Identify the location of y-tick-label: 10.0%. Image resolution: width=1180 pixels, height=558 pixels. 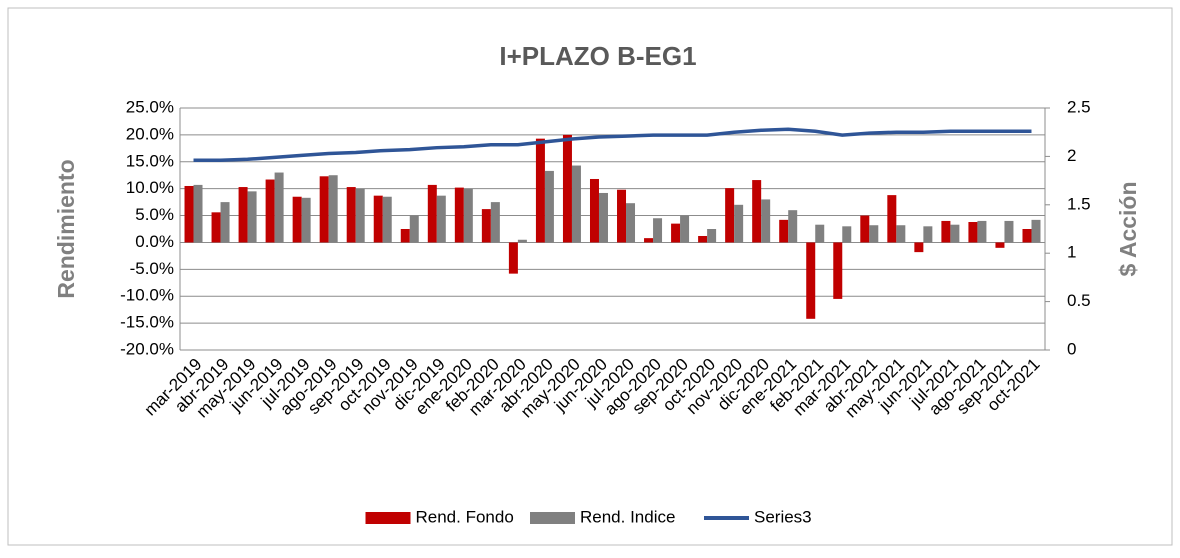
(150, 187).